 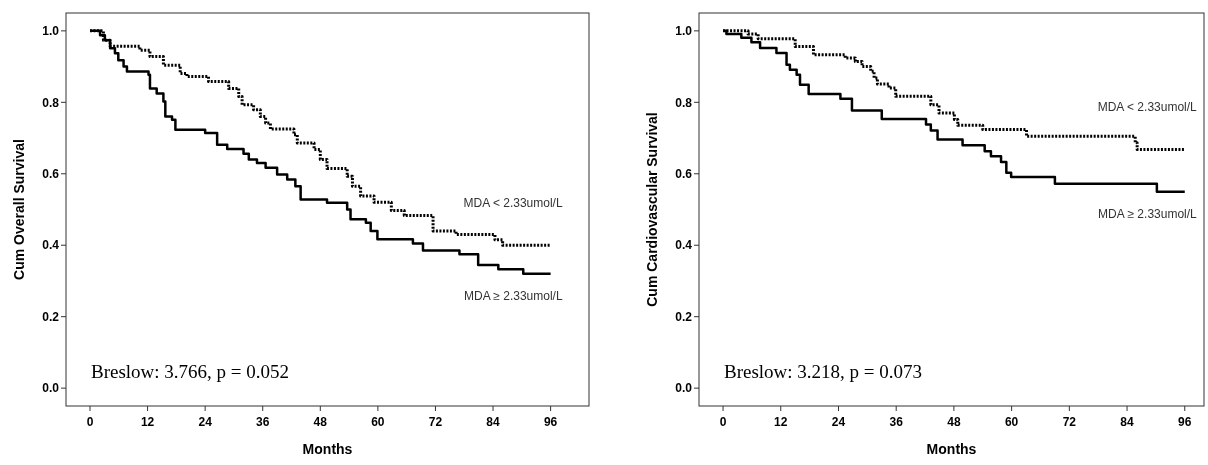 What do you see at coordinates (652, 209) in the screenshot?
I see `y-axis-title: Cum Cardiovascular Survival` at bounding box center [652, 209].